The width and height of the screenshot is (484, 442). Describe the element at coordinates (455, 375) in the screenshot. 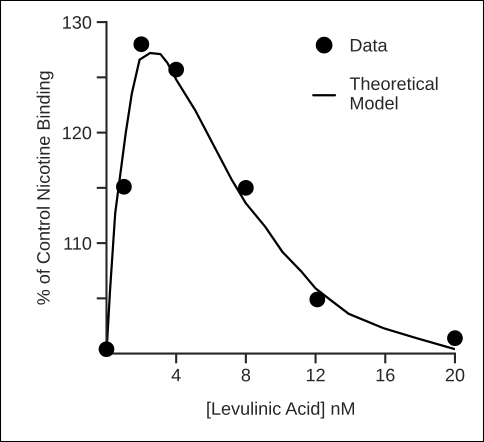

I see `x-tick-label: 20` at that location.